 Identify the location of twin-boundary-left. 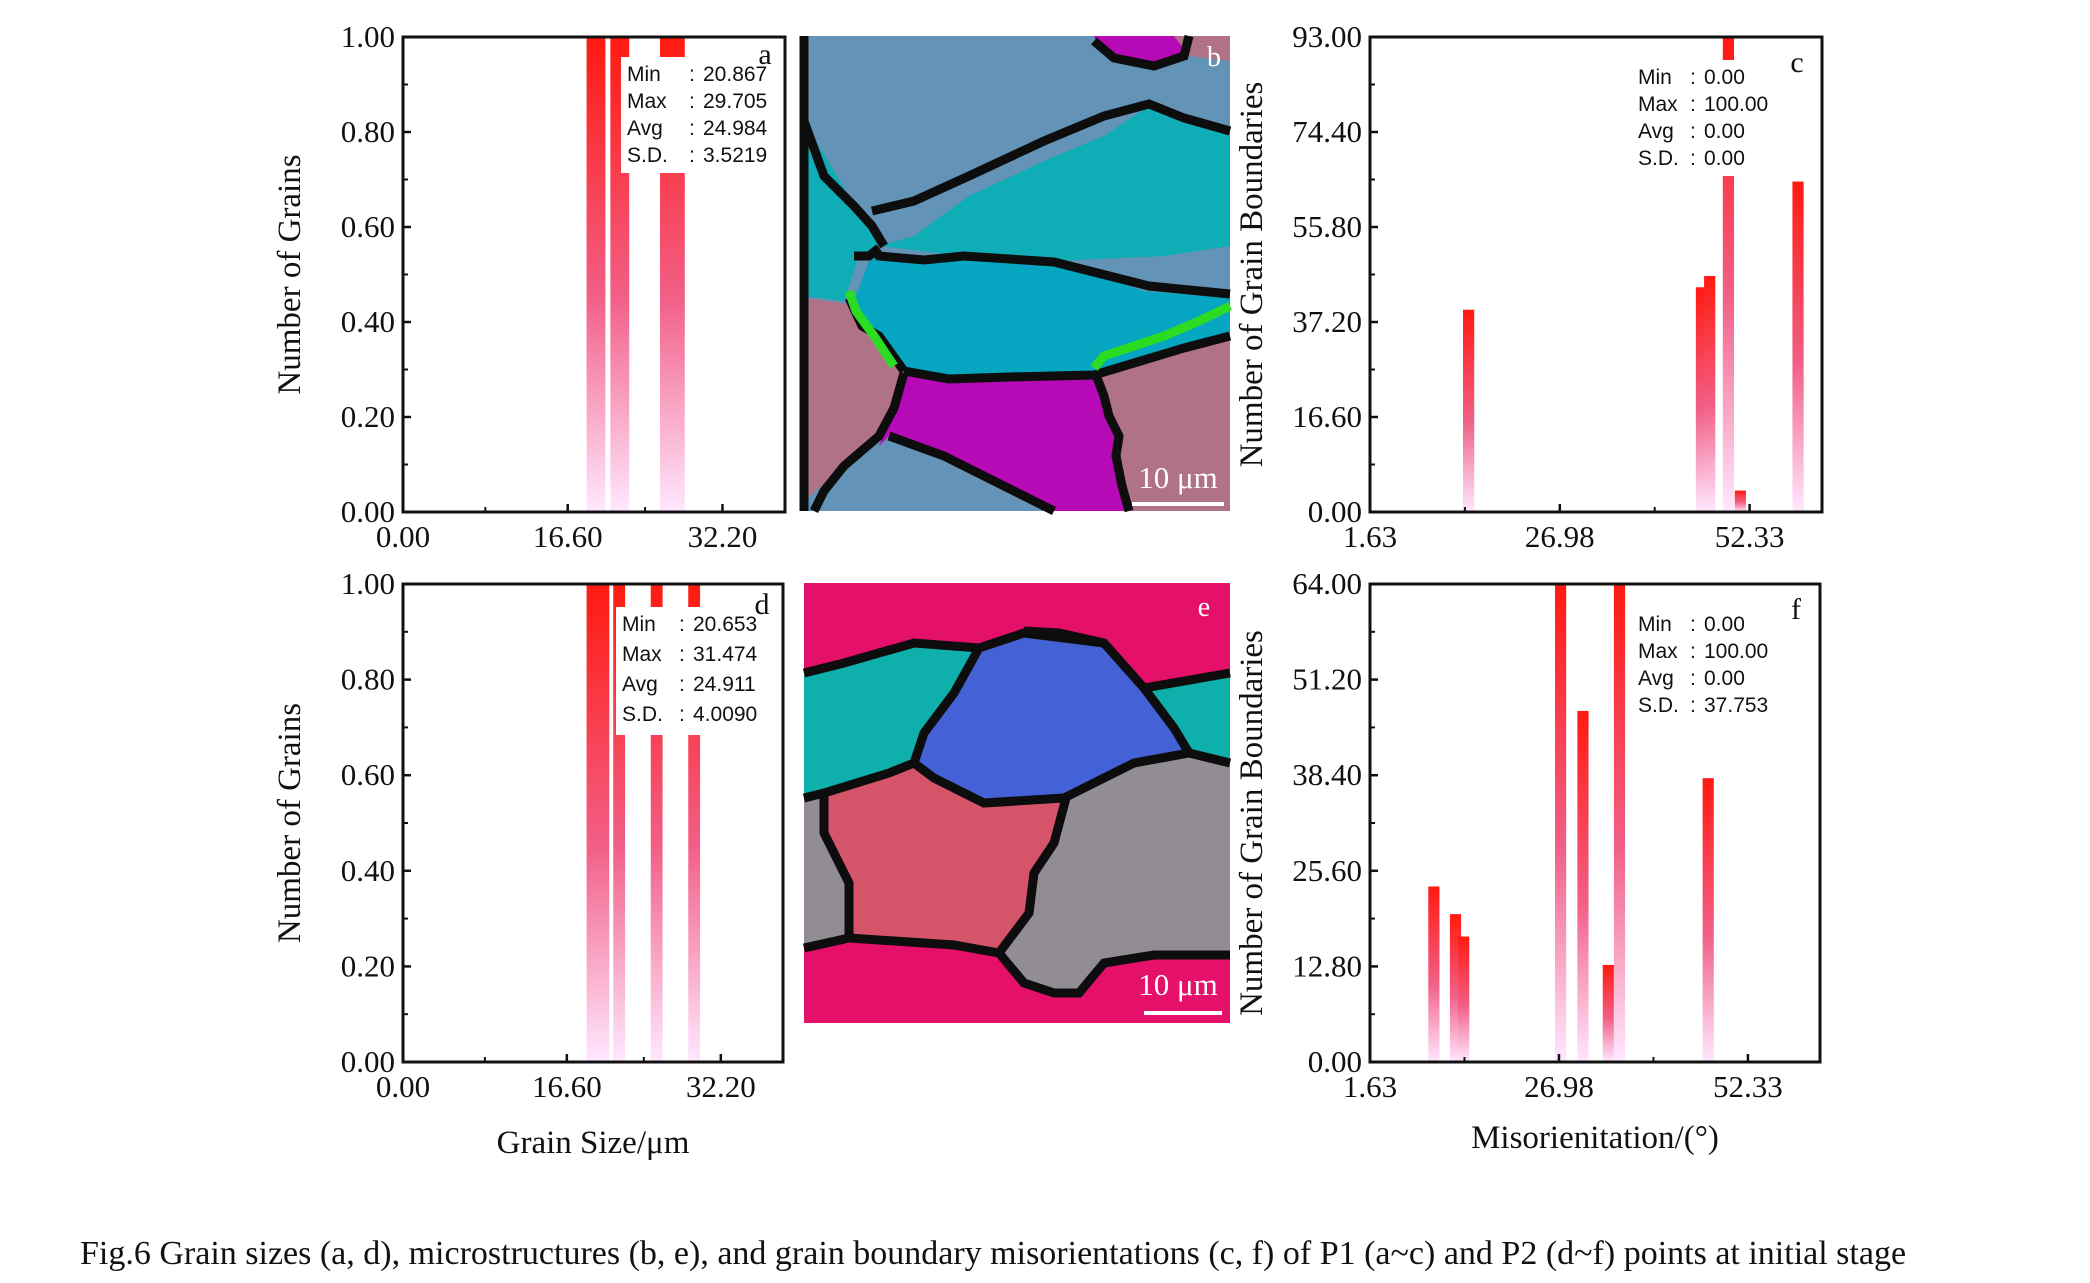
(871, 329).